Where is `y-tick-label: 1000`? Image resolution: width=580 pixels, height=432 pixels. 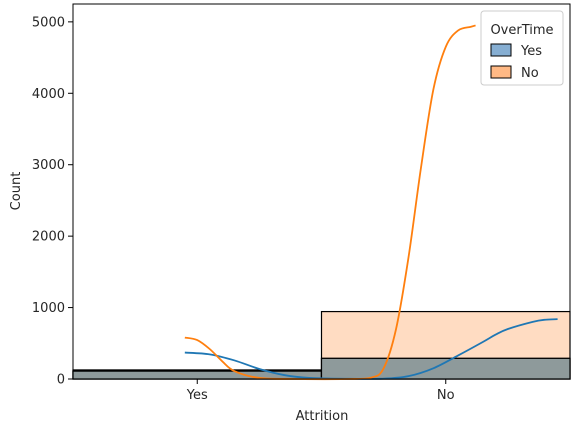
y-tick-label: 1000 is located at coordinates (48, 308).